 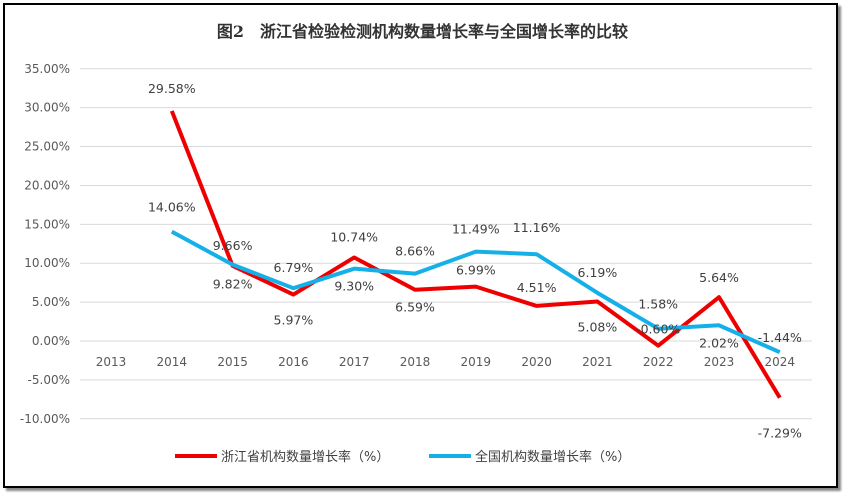 I want to click on data-label: 11.16%, so click(x=537, y=227).